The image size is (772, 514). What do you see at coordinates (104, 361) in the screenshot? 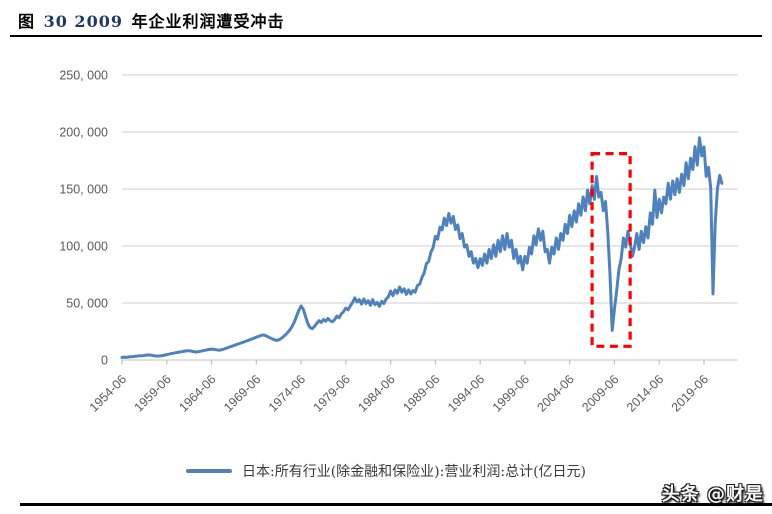
I see `y-axis-label: 0` at bounding box center [104, 361].